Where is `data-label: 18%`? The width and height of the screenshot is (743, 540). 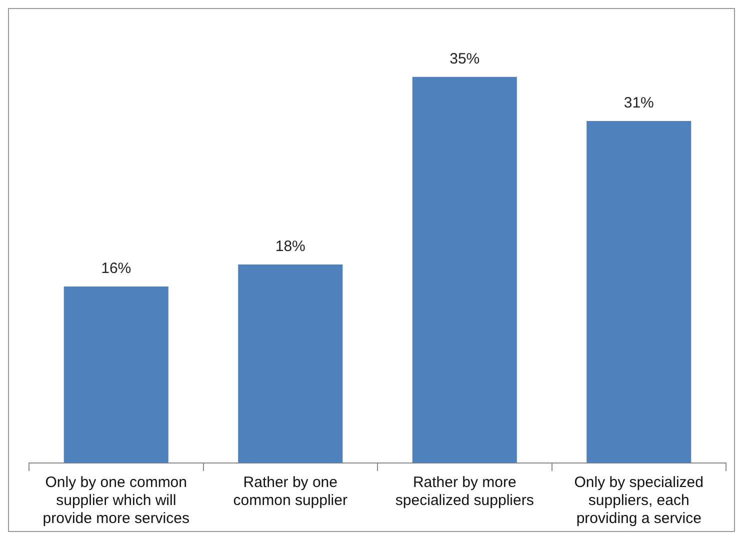 data-label: 18% is located at coordinates (290, 247).